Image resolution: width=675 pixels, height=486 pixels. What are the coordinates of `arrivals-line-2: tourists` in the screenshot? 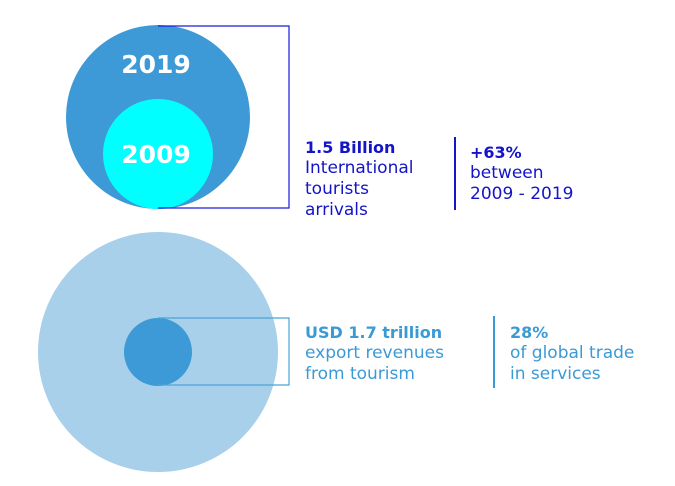 It's located at (337, 189).